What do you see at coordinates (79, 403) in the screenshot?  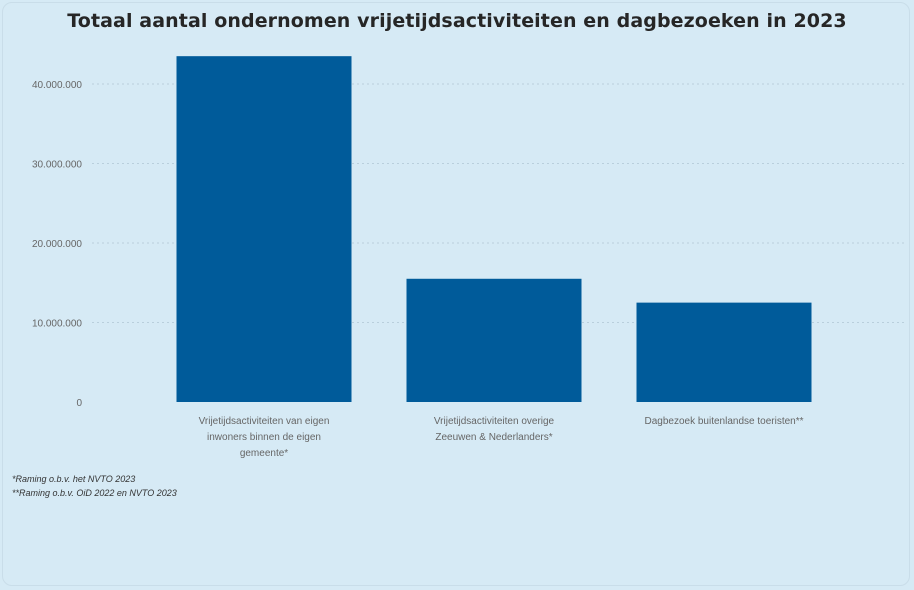 I see `y-tick-label: 0` at bounding box center [79, 403].